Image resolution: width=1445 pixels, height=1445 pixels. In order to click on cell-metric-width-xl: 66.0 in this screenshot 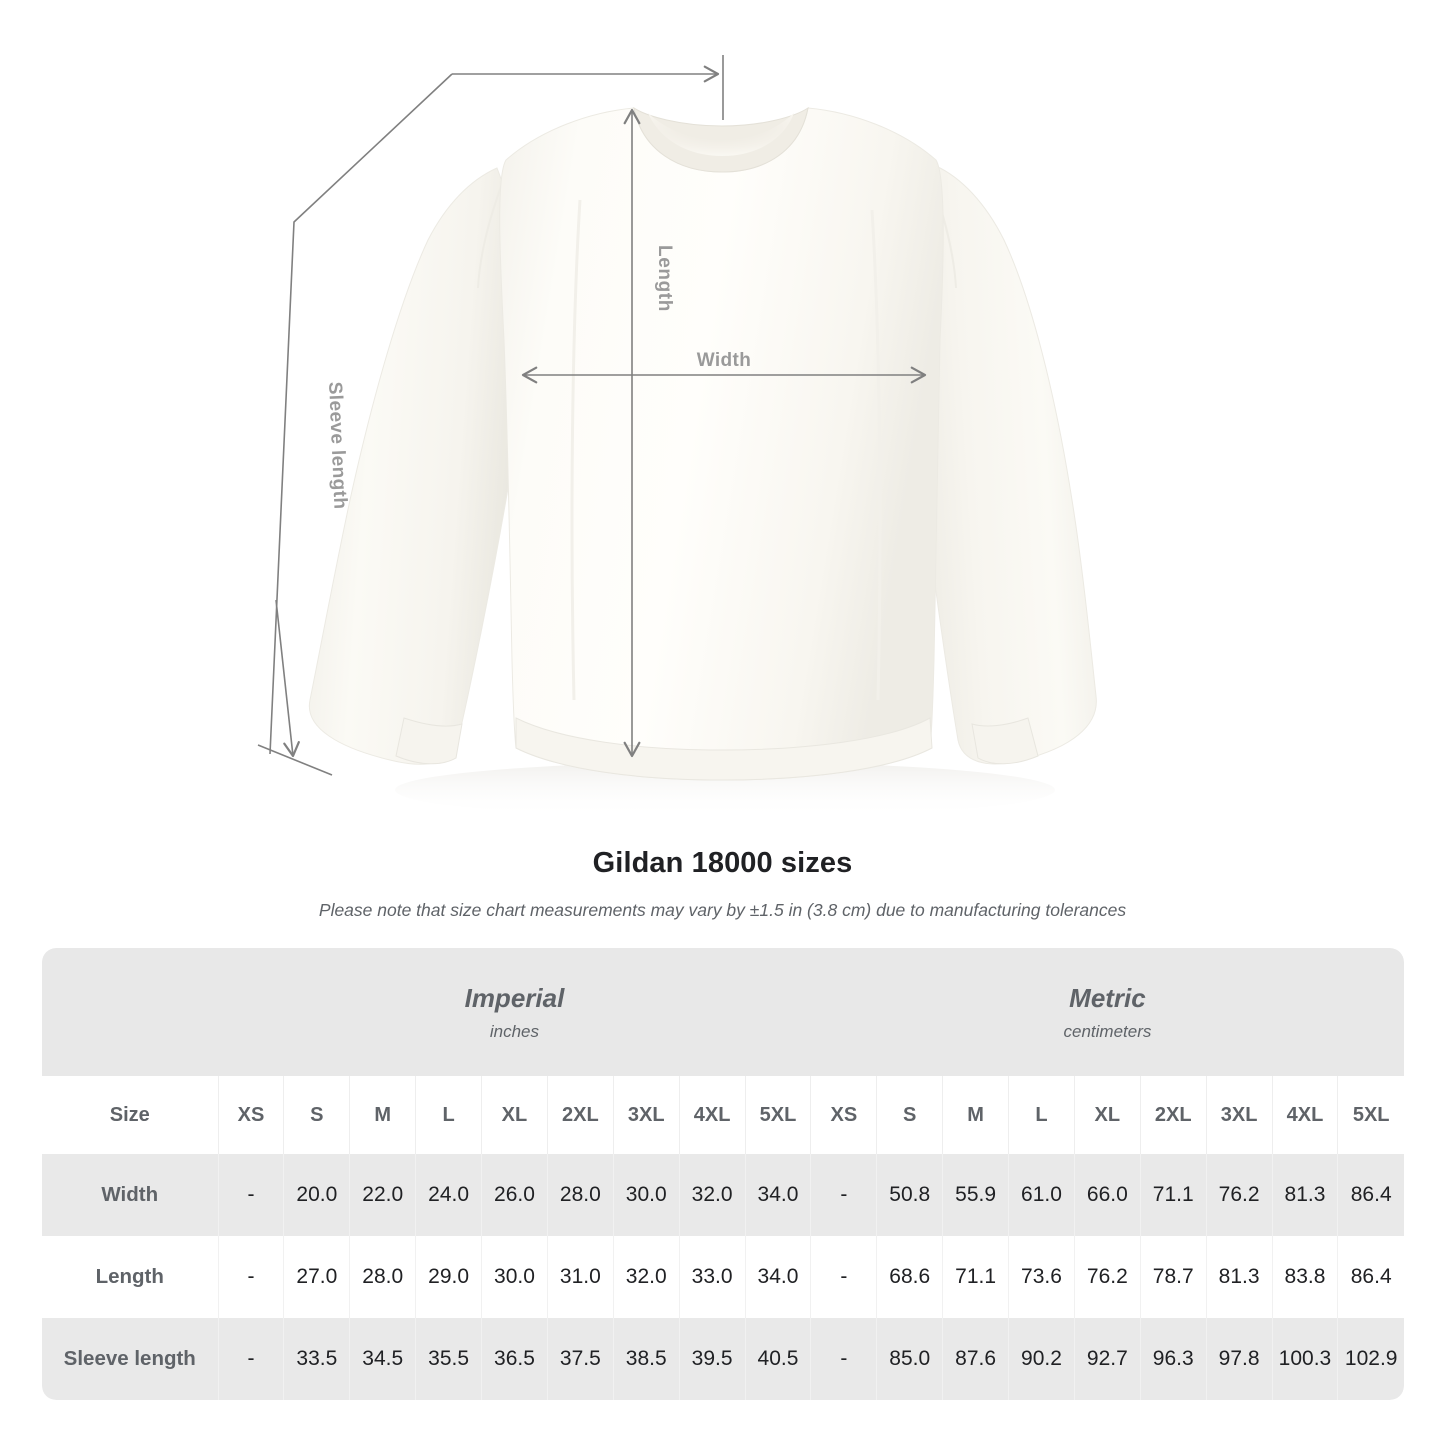, I will do `click(1107, 1195)`.